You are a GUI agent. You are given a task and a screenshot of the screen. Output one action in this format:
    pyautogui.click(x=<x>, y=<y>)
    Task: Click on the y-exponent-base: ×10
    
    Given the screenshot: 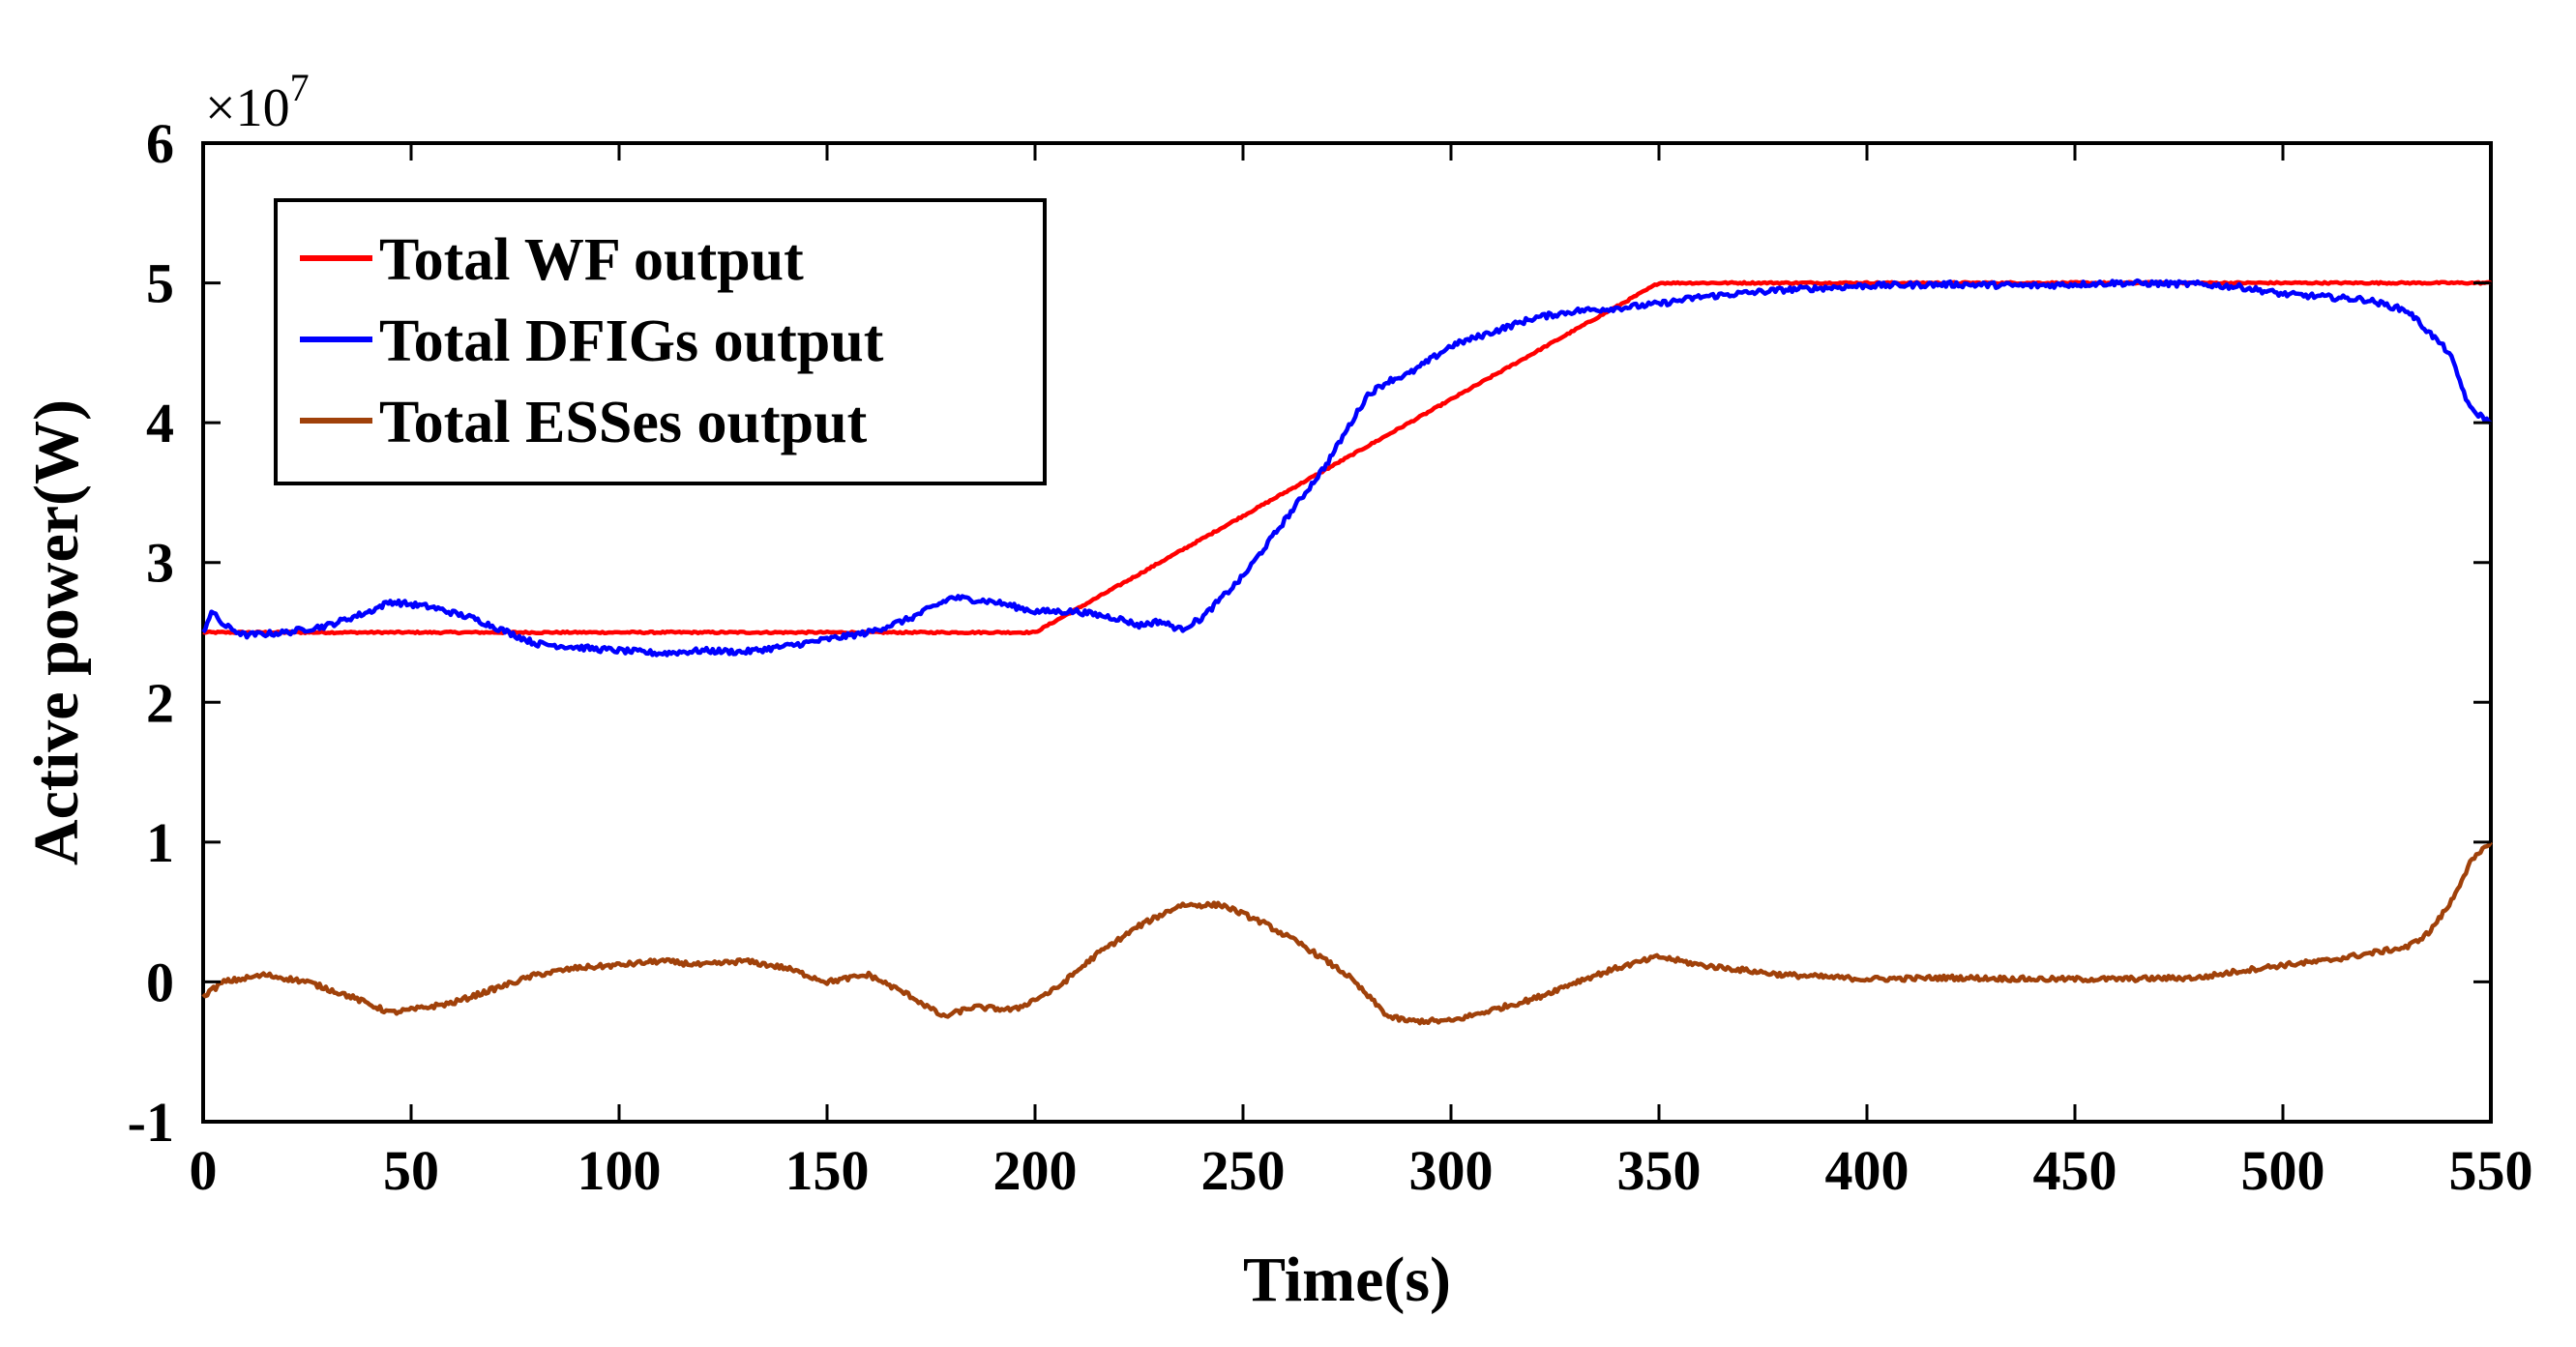 What is the action you would take?
    pyautogui.click(x=247, y=108)
    